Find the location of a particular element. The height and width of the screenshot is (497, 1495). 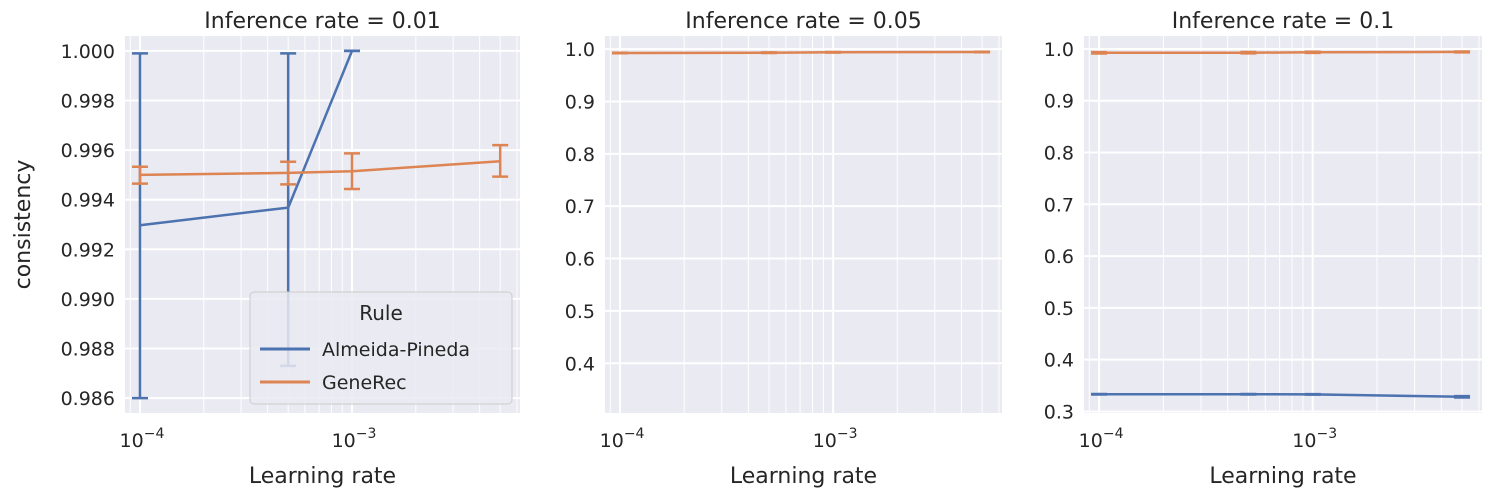

y-axis-label: consistency is located at coordinates (23, 225).